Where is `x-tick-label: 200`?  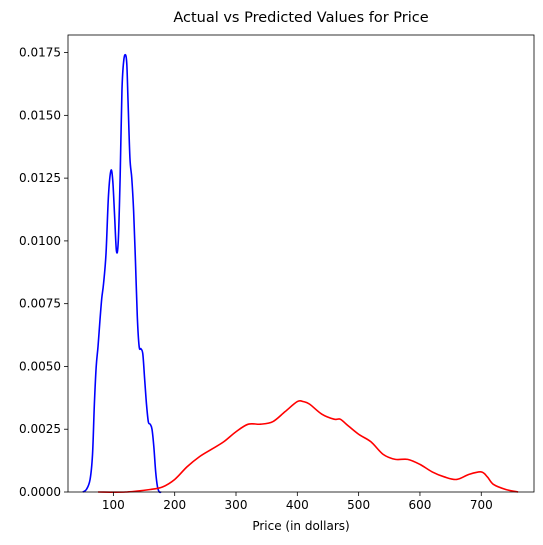
x-tick-label: 200 is located at coordinates (174, 505).